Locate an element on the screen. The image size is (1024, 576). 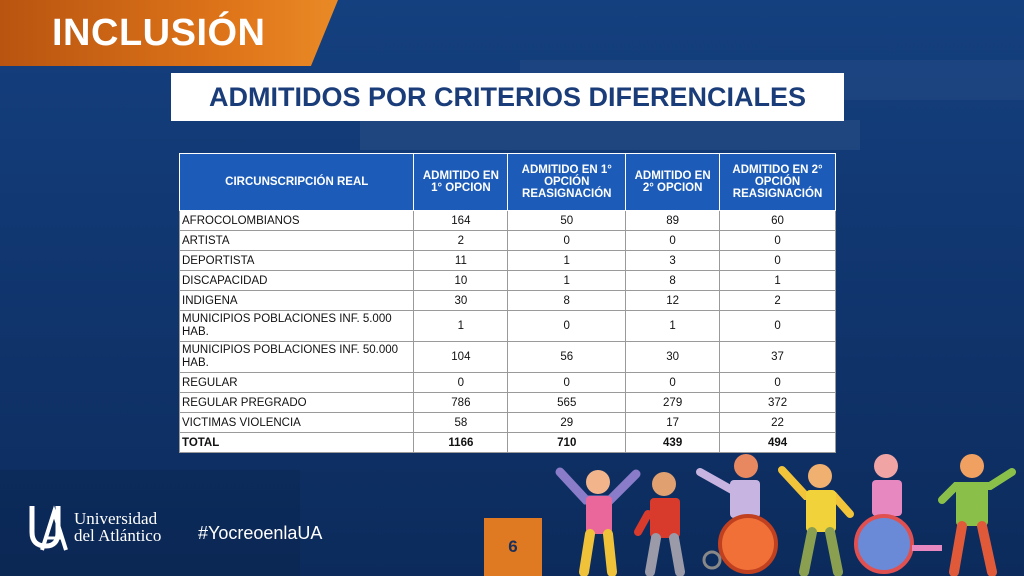
value-cell: 439 is located at coordinates (673, 442).